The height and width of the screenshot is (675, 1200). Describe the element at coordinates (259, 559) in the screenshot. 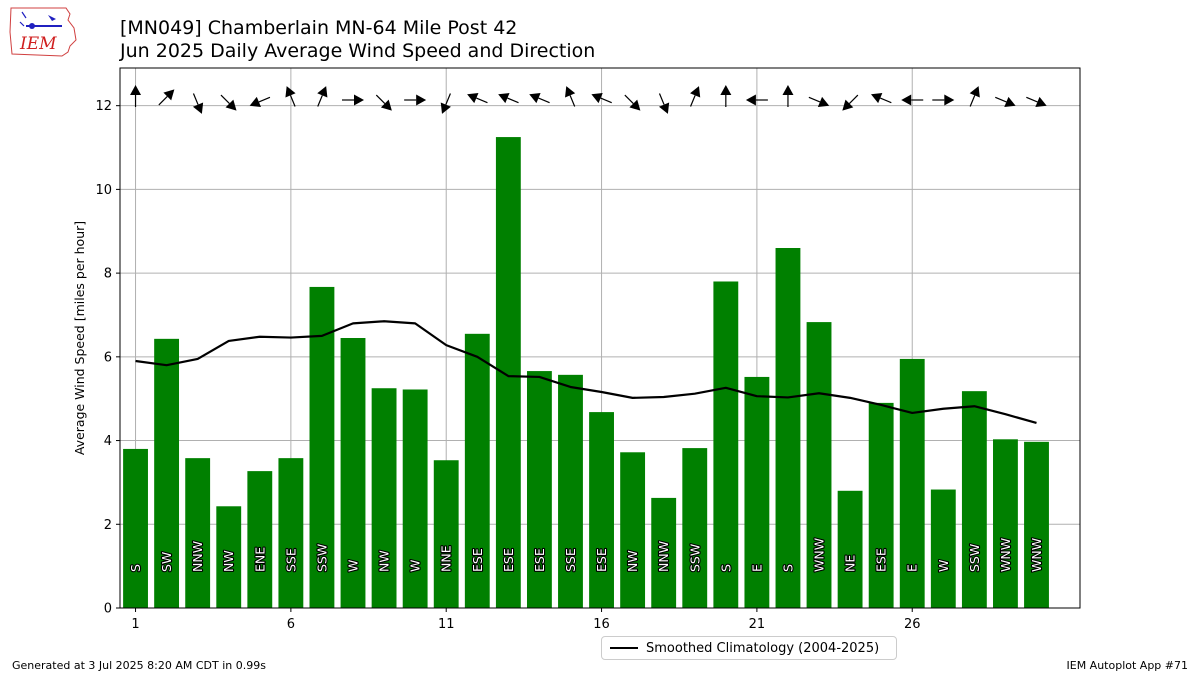

I see `direction-label-day-5: ENE` at that location.